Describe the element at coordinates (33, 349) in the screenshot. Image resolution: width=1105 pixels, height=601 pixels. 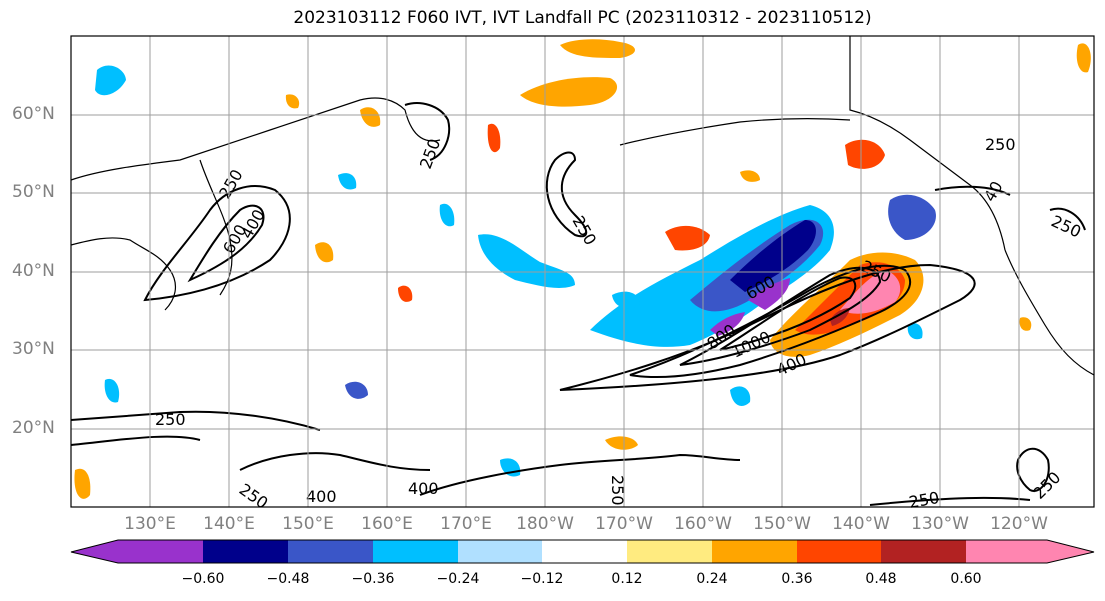
I see `lat-label: 30°N` at that location.